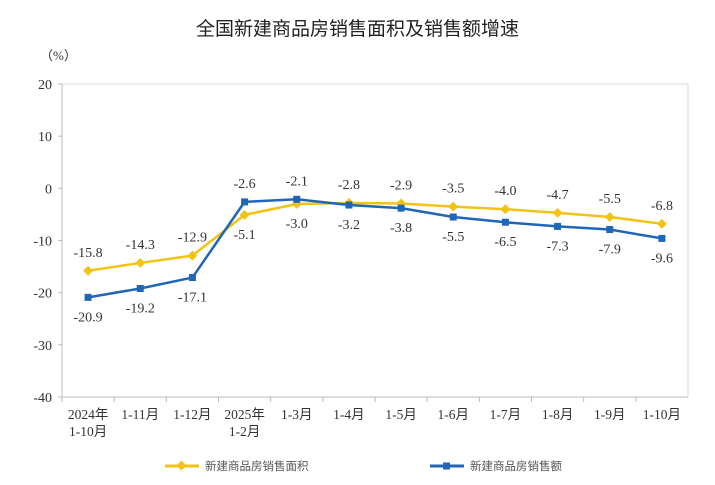 This screenshot has height=485, width=715. Describe the element at coordinates (349, 185) in the screenshot. I see `data-label: -2.8` at that location.